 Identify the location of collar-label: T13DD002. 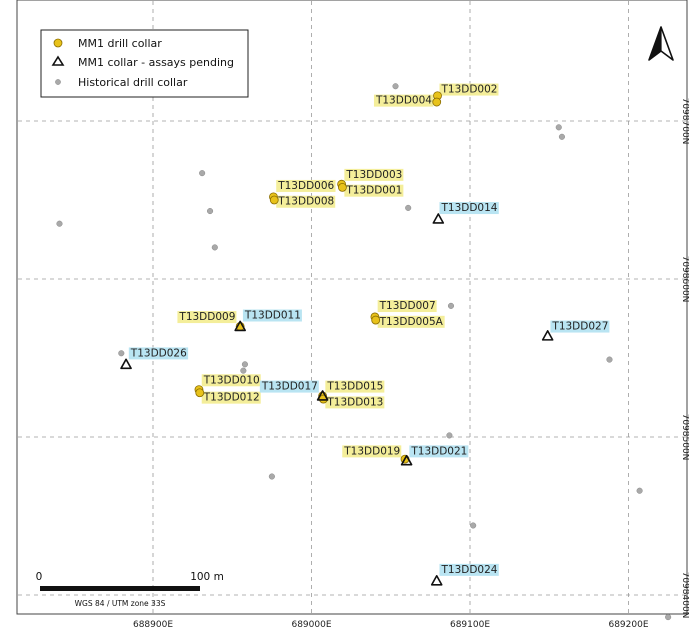
(469, 89).